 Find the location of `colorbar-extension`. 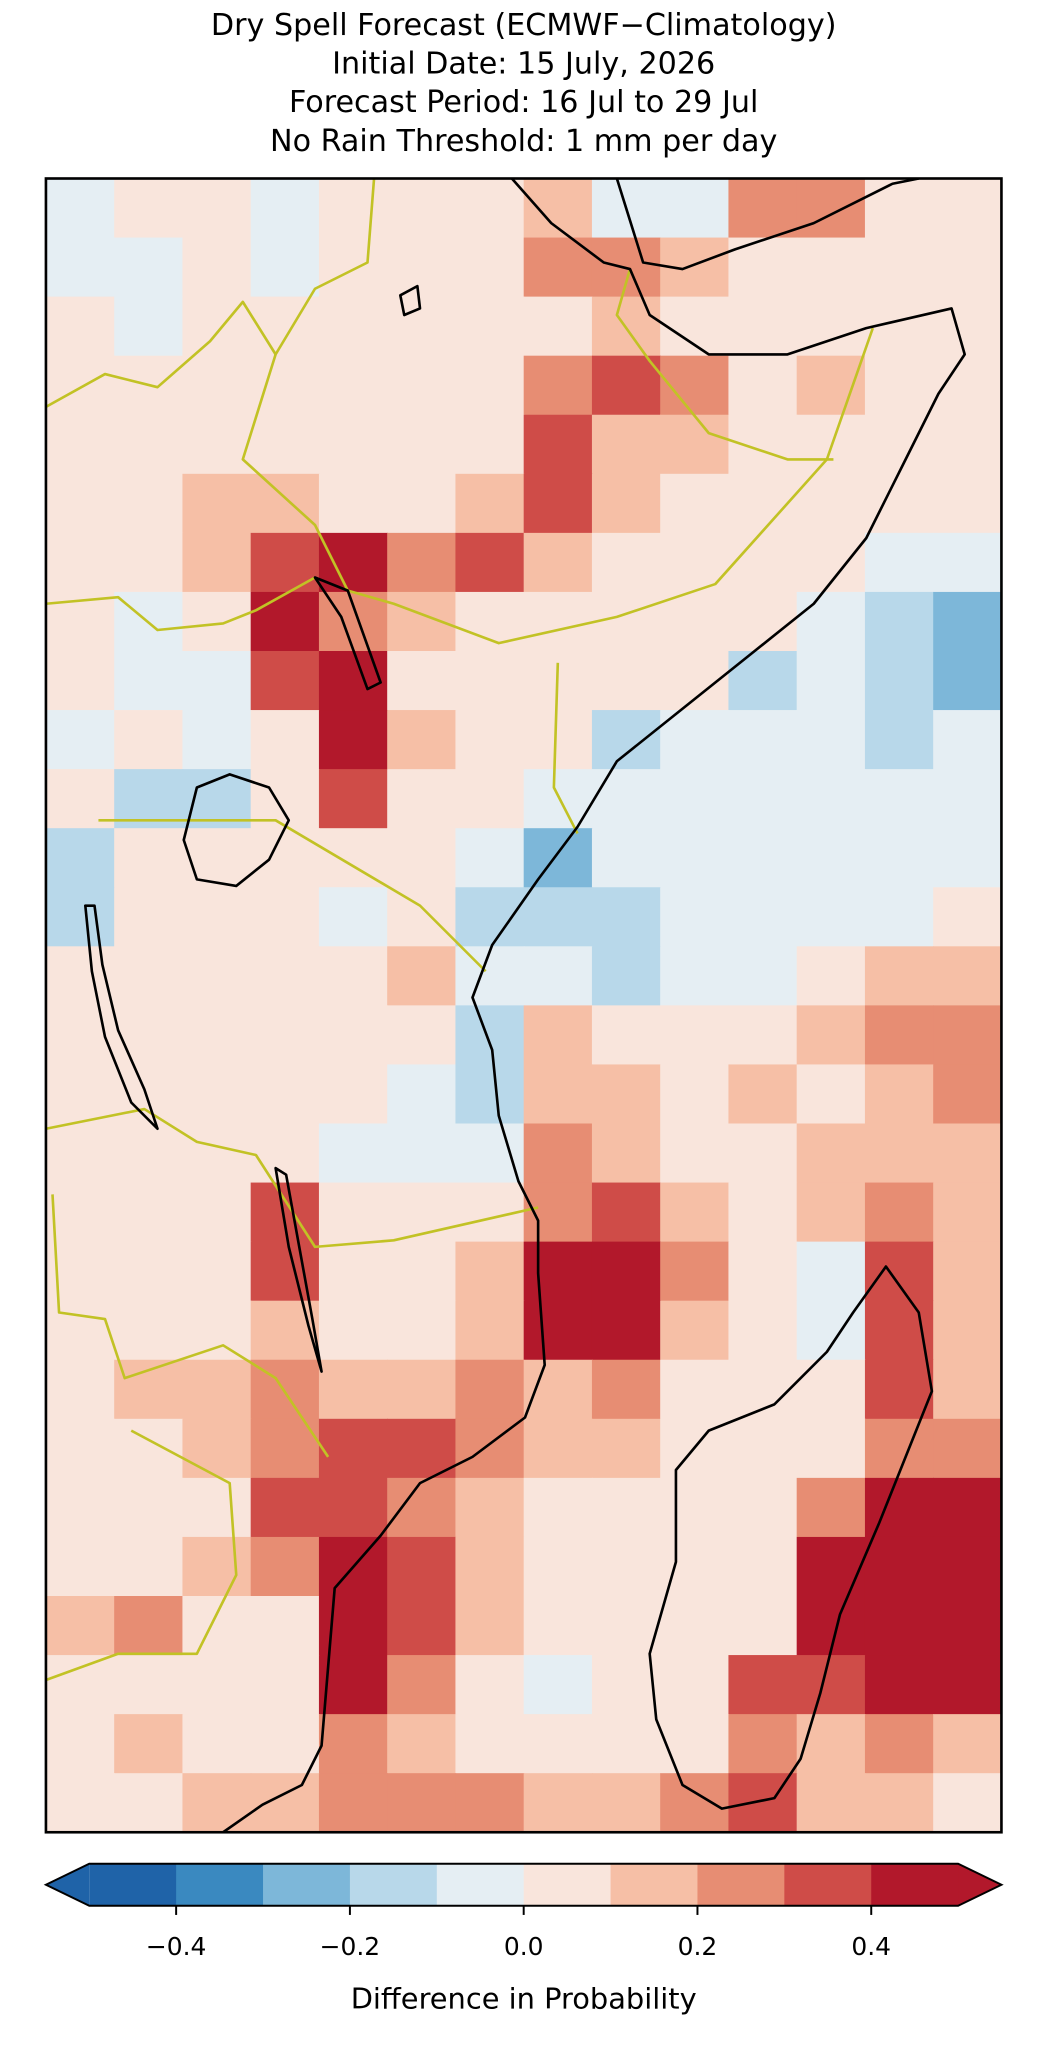

colorbar-extension is located at coordinates (980, 1884).